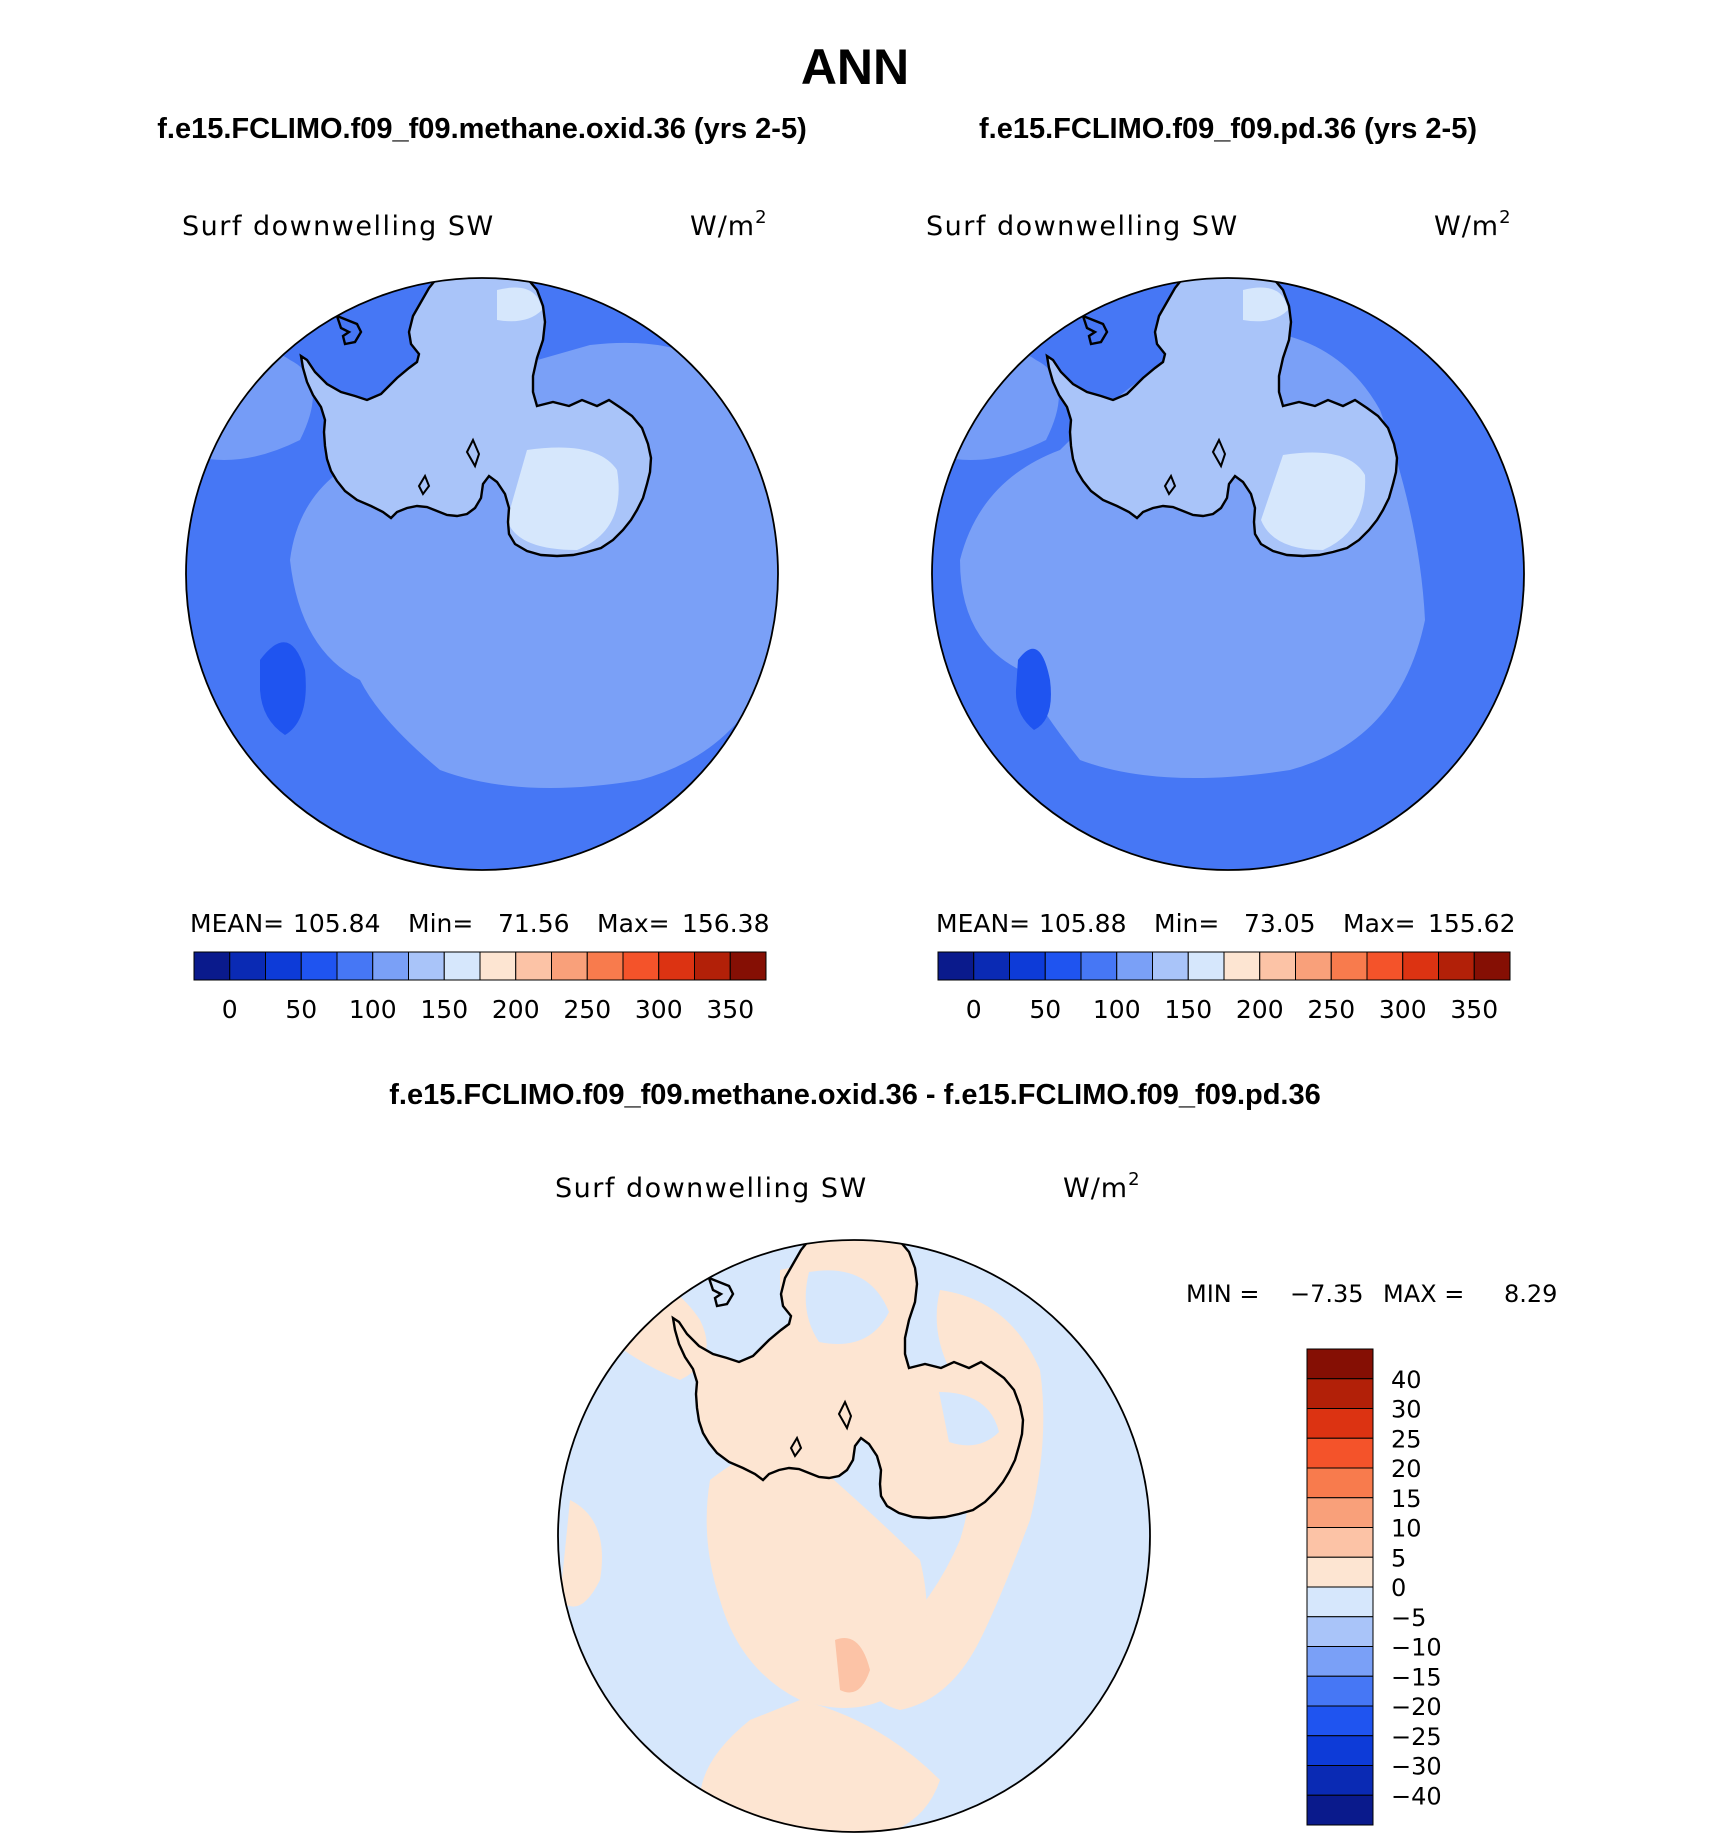  Describe the element at coordinates (1222, 1294) in the screenshot. I see `panel-3-min-label: MIN =` at that location.